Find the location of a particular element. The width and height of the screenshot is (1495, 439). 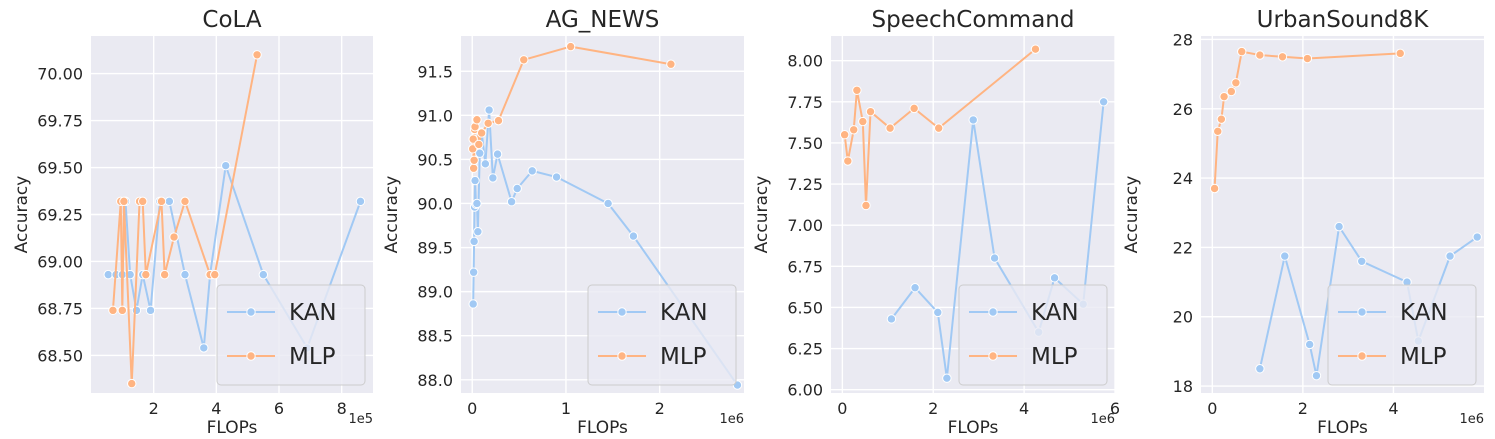

y-tick-label: 24 is located at coordinates (1183, 178).